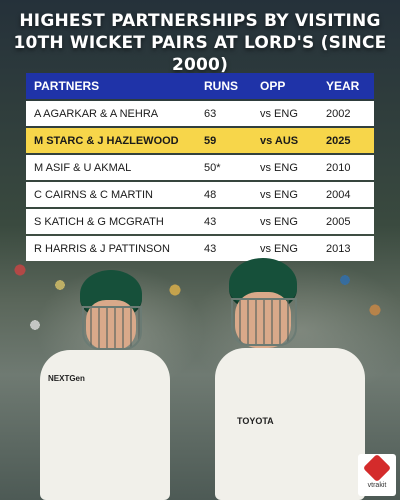  What do you see at coordinates (96, 113) in the screenshot?
I see `cell-partners: A AGARKAR & A NEHRA` at bounding box center [96, 113].